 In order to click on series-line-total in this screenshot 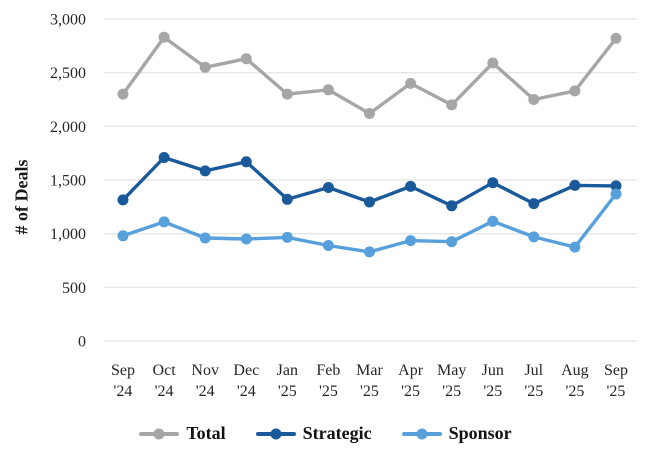, I will do `click(369, 75)`.